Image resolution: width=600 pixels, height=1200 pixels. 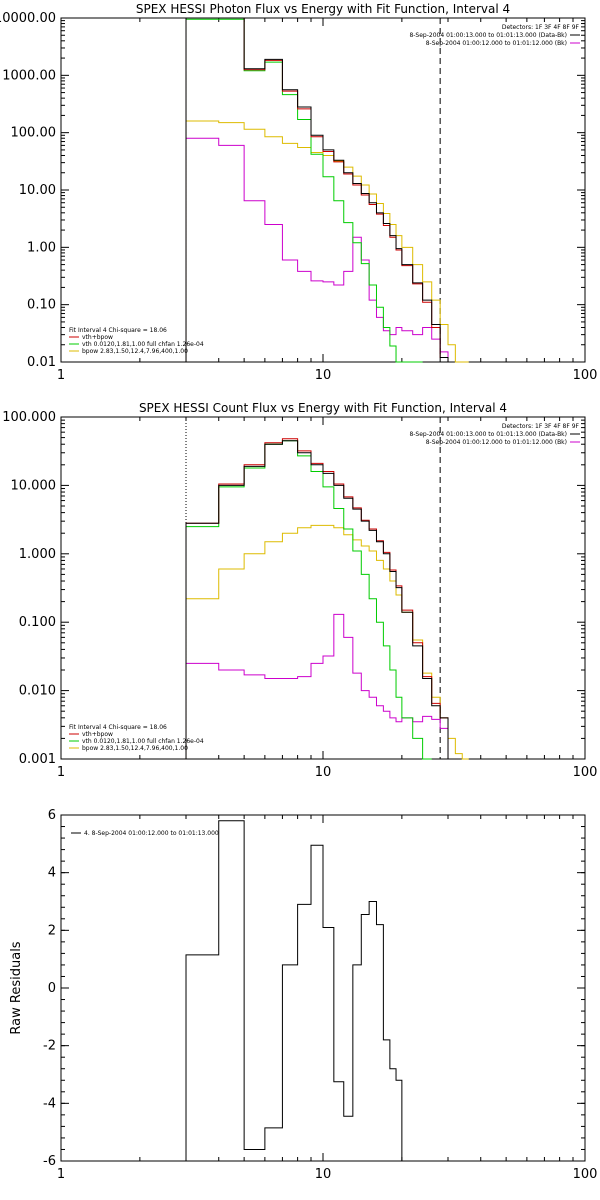 What do you see at coordinates (52, 988) in the screenshot?
I see `y-tick-label: 0` at bounding box center [52, 988].